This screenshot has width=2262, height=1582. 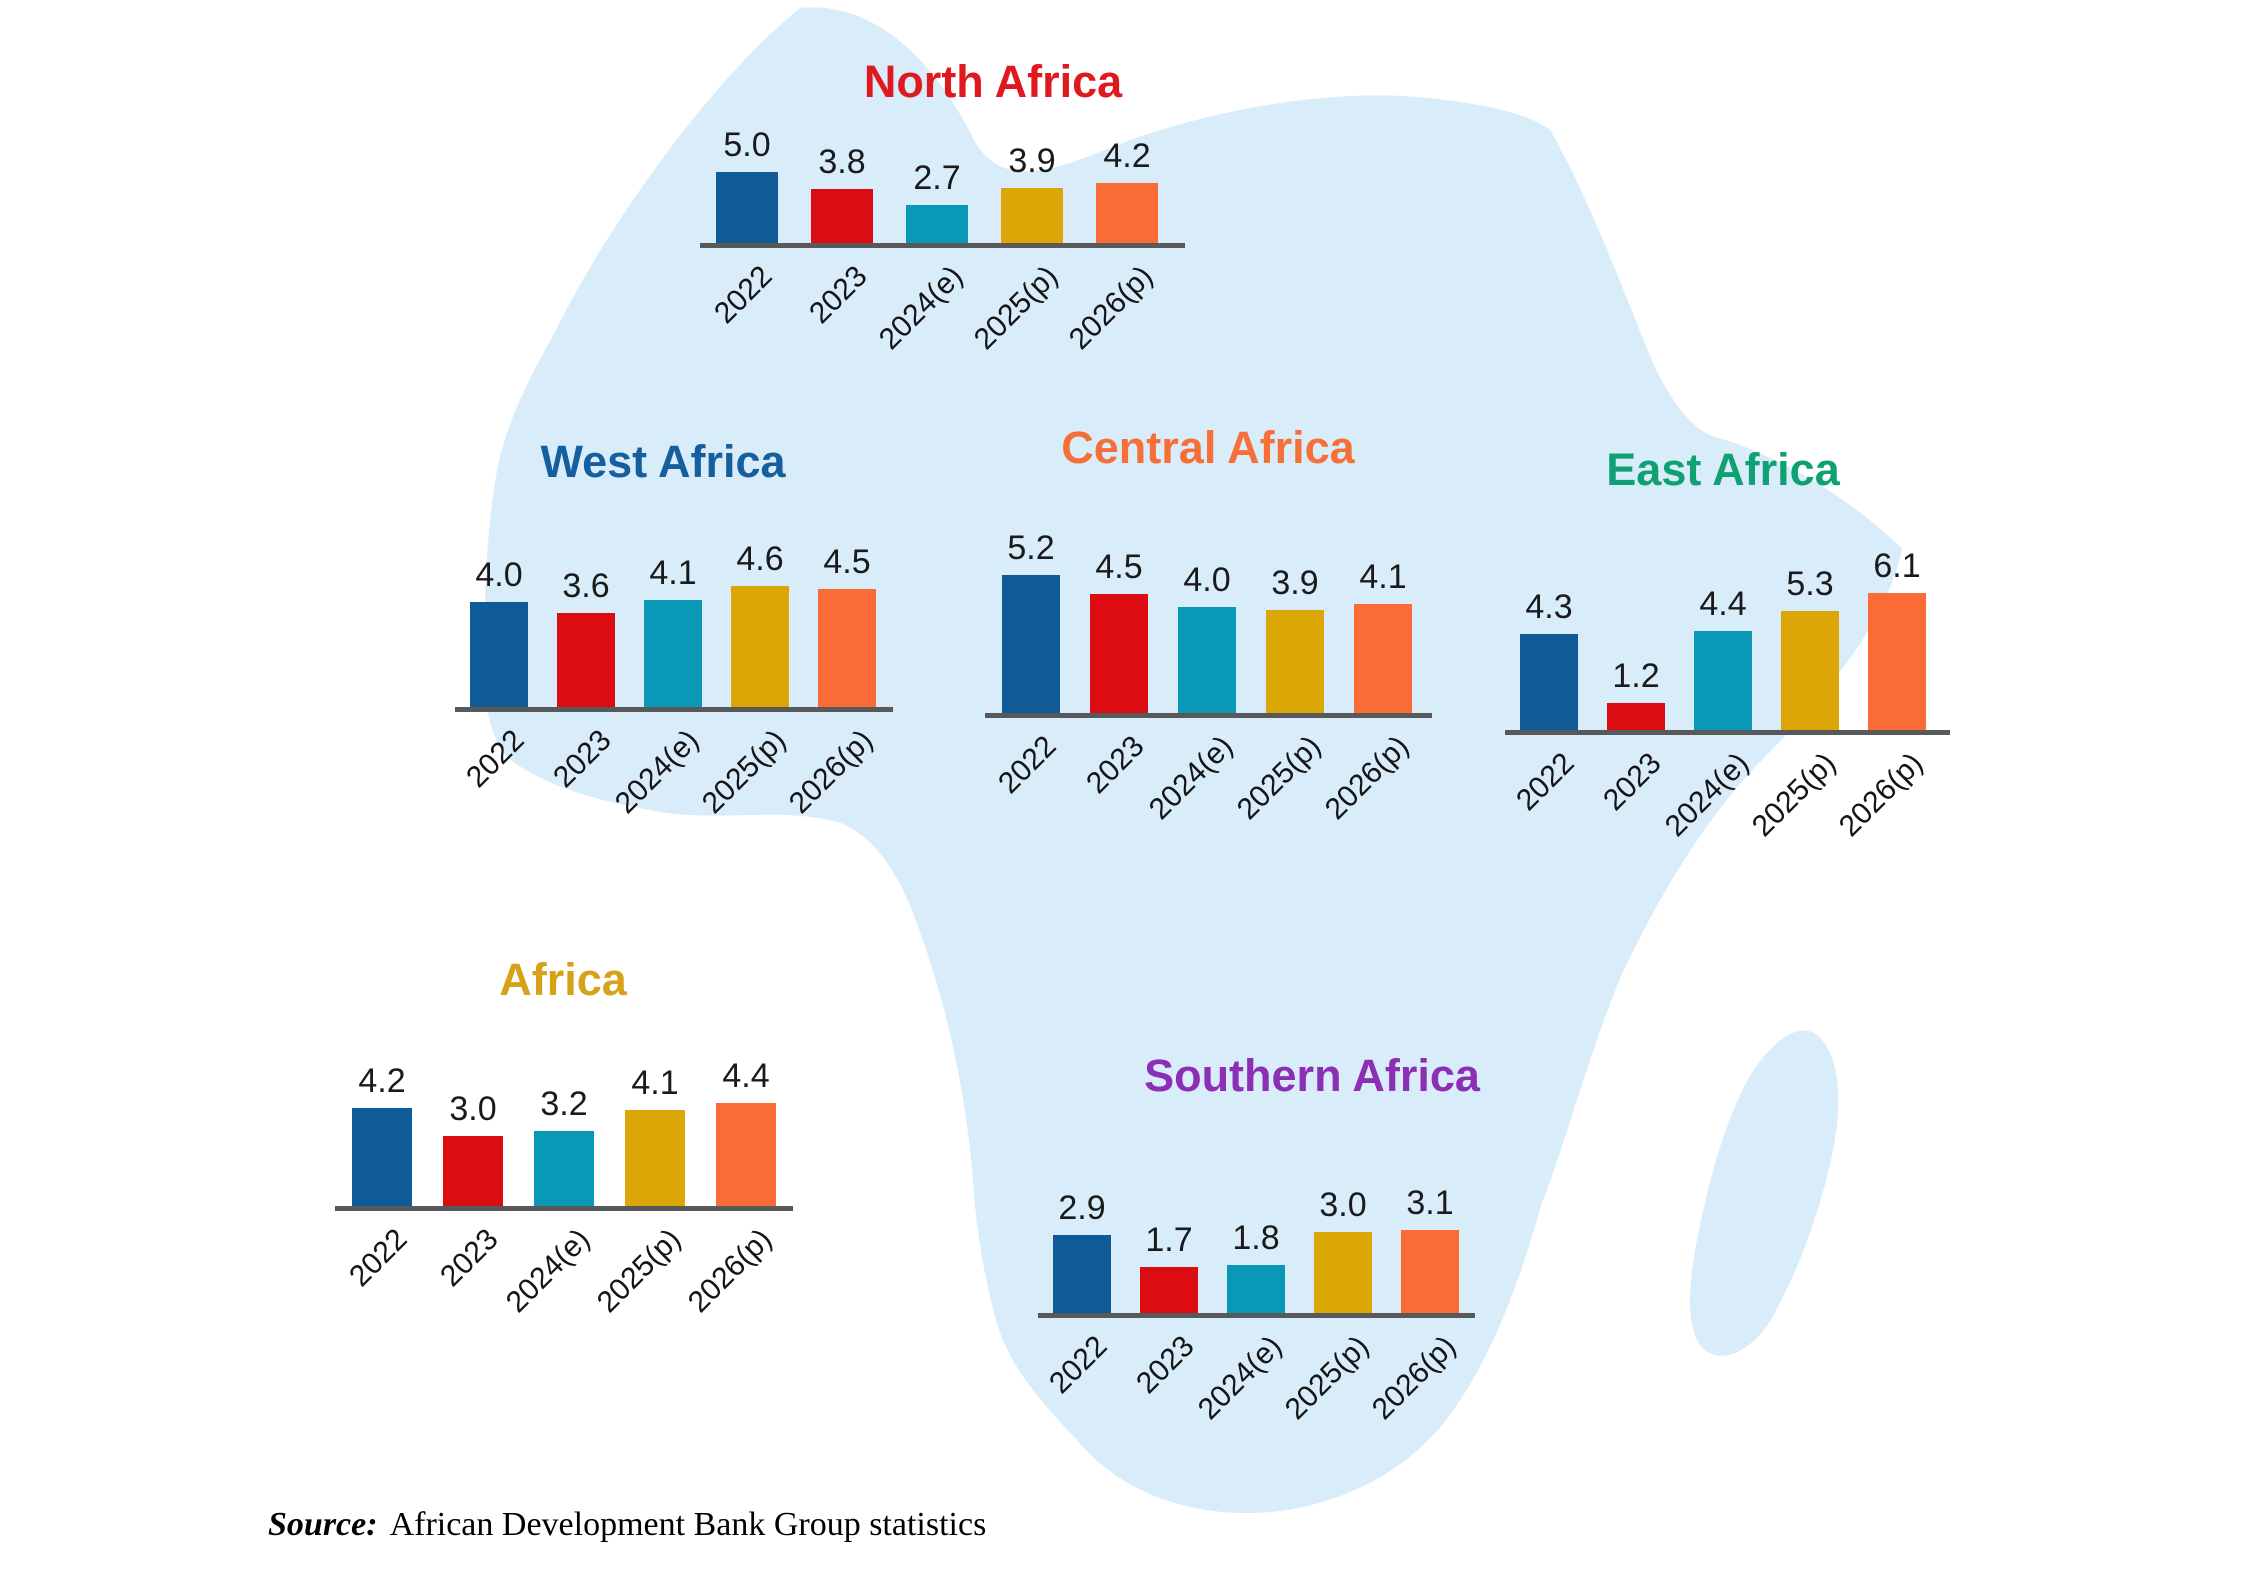 What do you see at coordinates (1208, 447) in the screenshot?
I see `chart-title-central-africa: Central Africa` at bounding box center [1208, 447].